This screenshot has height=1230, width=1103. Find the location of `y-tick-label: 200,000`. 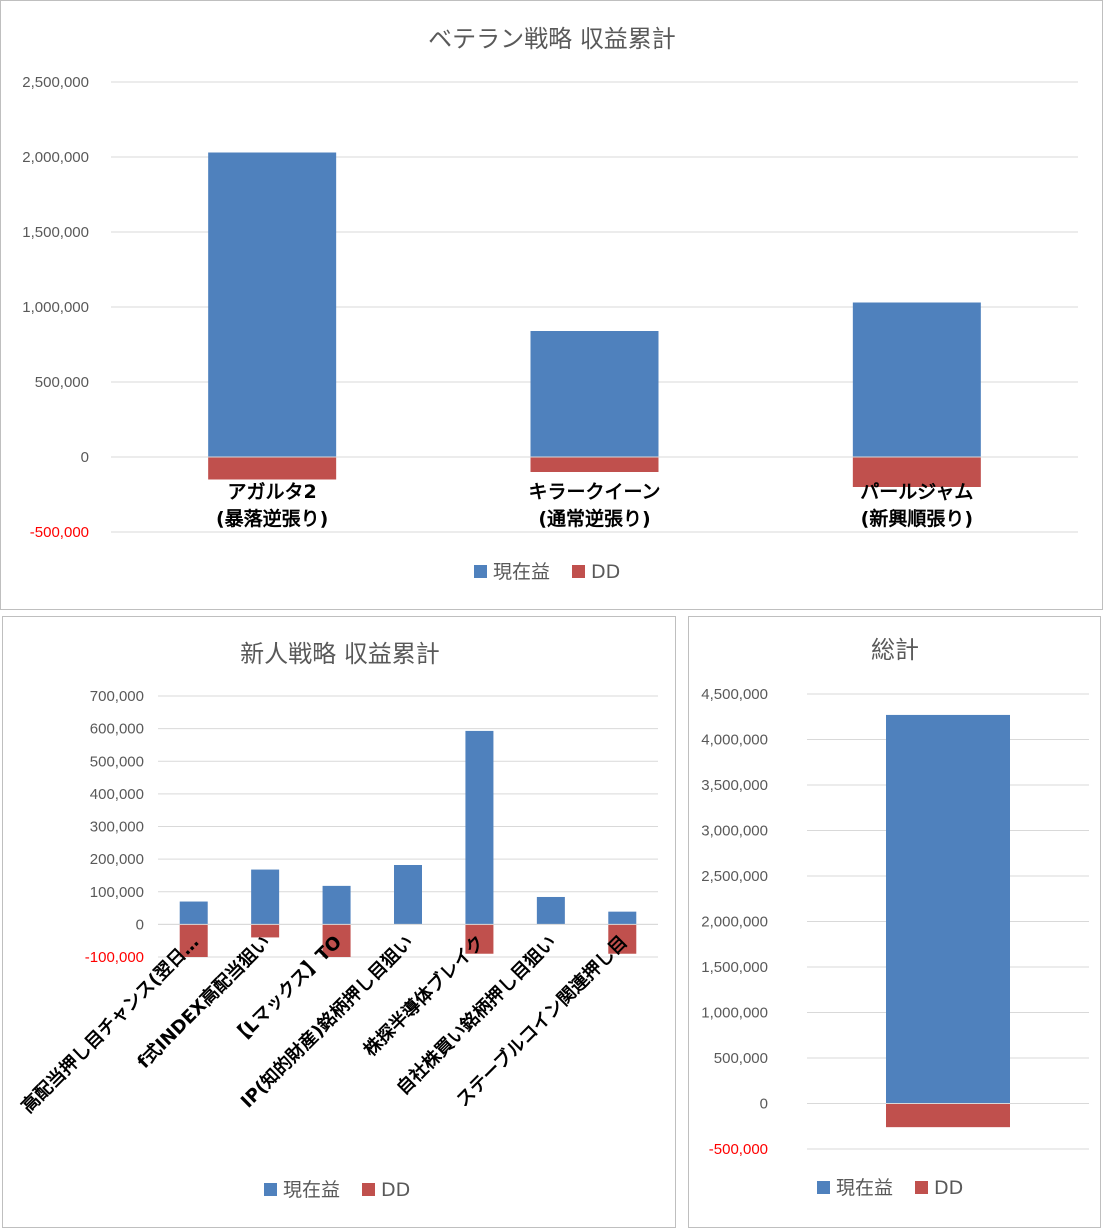

y-tick-label: 200,000 is located at coordinates (117, 859).